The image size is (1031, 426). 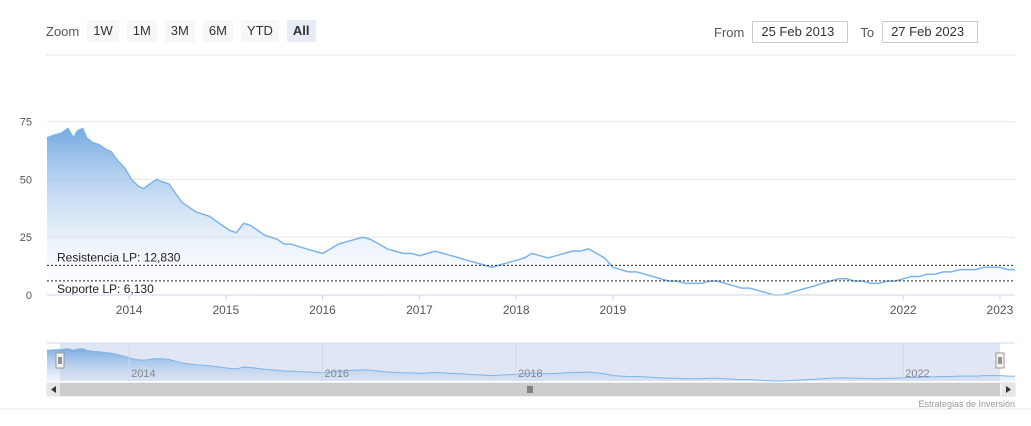 I want to click on to-date-input: 27 Feb 2023, so click(x=930, y=32).